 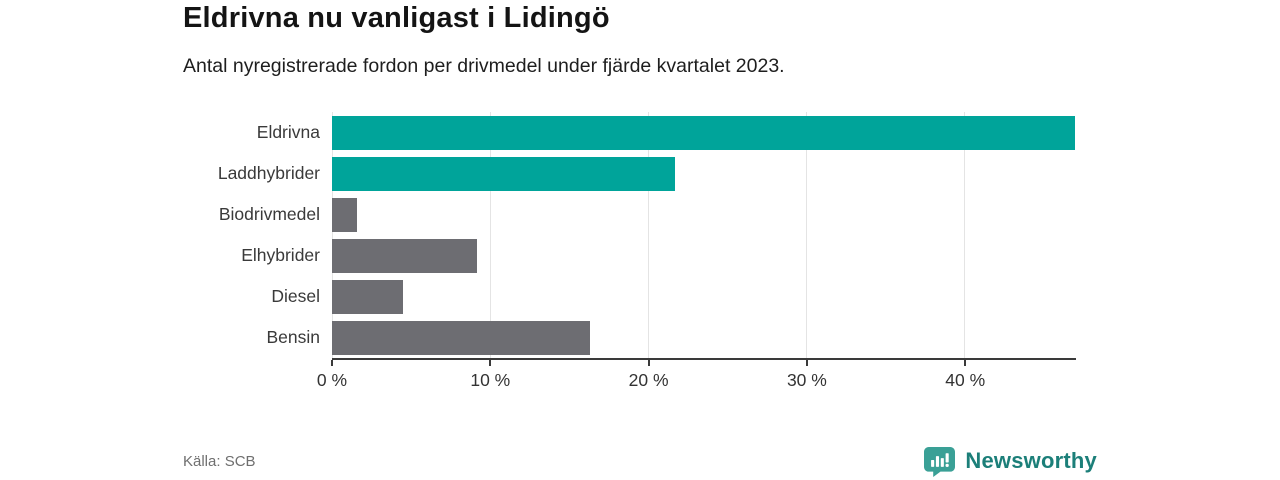 What do you see at coordinates (396, 18) in the screenshot?
I see `chart-title: Eldrivna nu vanligast i Lidingö` at bounding box center [396, 18].